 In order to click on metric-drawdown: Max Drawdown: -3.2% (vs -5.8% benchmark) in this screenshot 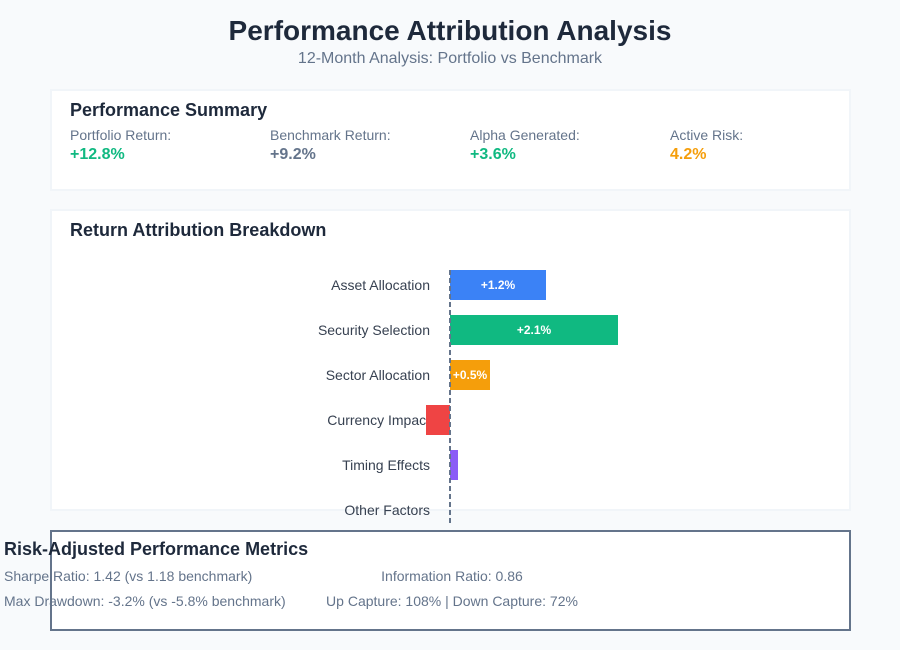, I will do `click(145, 601)`.